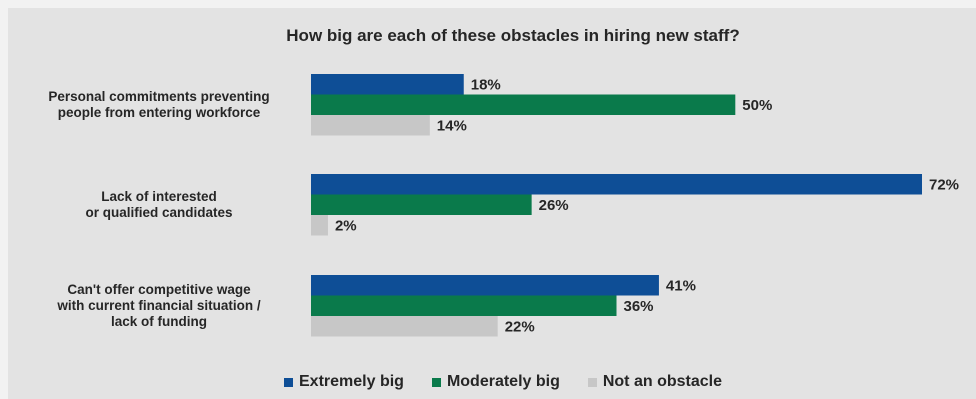 The width and height of the screenshot is (976, 399). I want to click on category-label-line: Can't offer competitive wage, so click(159, 289).